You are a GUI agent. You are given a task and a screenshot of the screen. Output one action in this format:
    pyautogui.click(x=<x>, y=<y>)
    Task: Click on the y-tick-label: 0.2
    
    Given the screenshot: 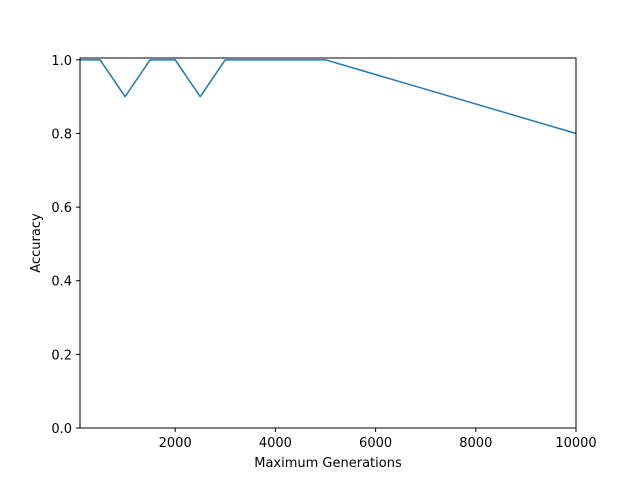 What is the action you would take?
    pyautogui.click(x=61, y=355)
    